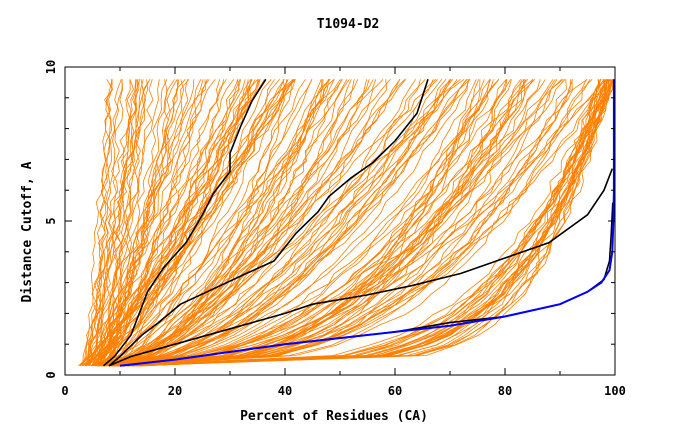 Image resolution: width=680 pixels, height=440 pixels. I want to click on x-tick-label: 20, so click(175, 391).